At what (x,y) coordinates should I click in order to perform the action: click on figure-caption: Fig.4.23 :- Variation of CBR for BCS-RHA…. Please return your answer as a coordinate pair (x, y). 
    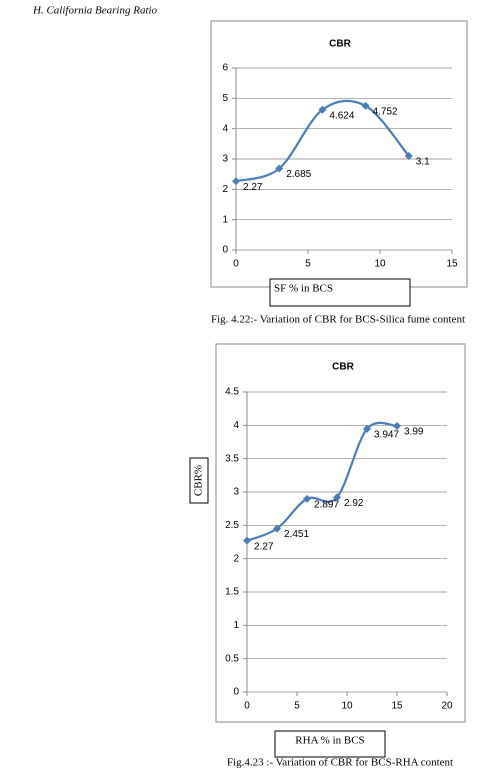
    Looking at the image, I should click on (340, 763).